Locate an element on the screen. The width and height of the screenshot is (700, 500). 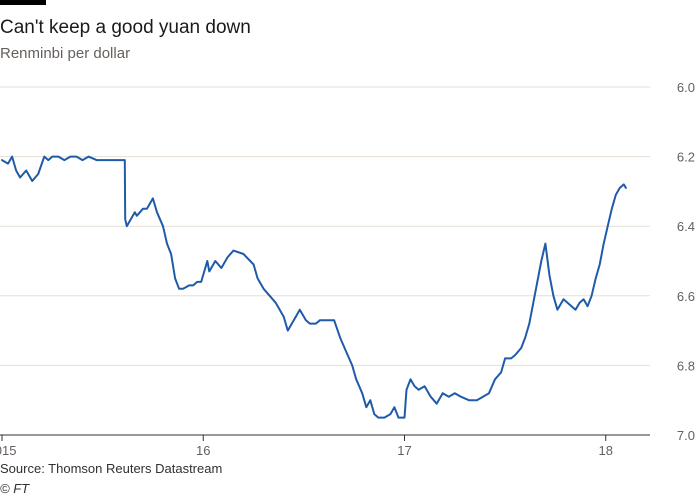
y-tick-label: 6.2 is located at coordinates (686, 157).